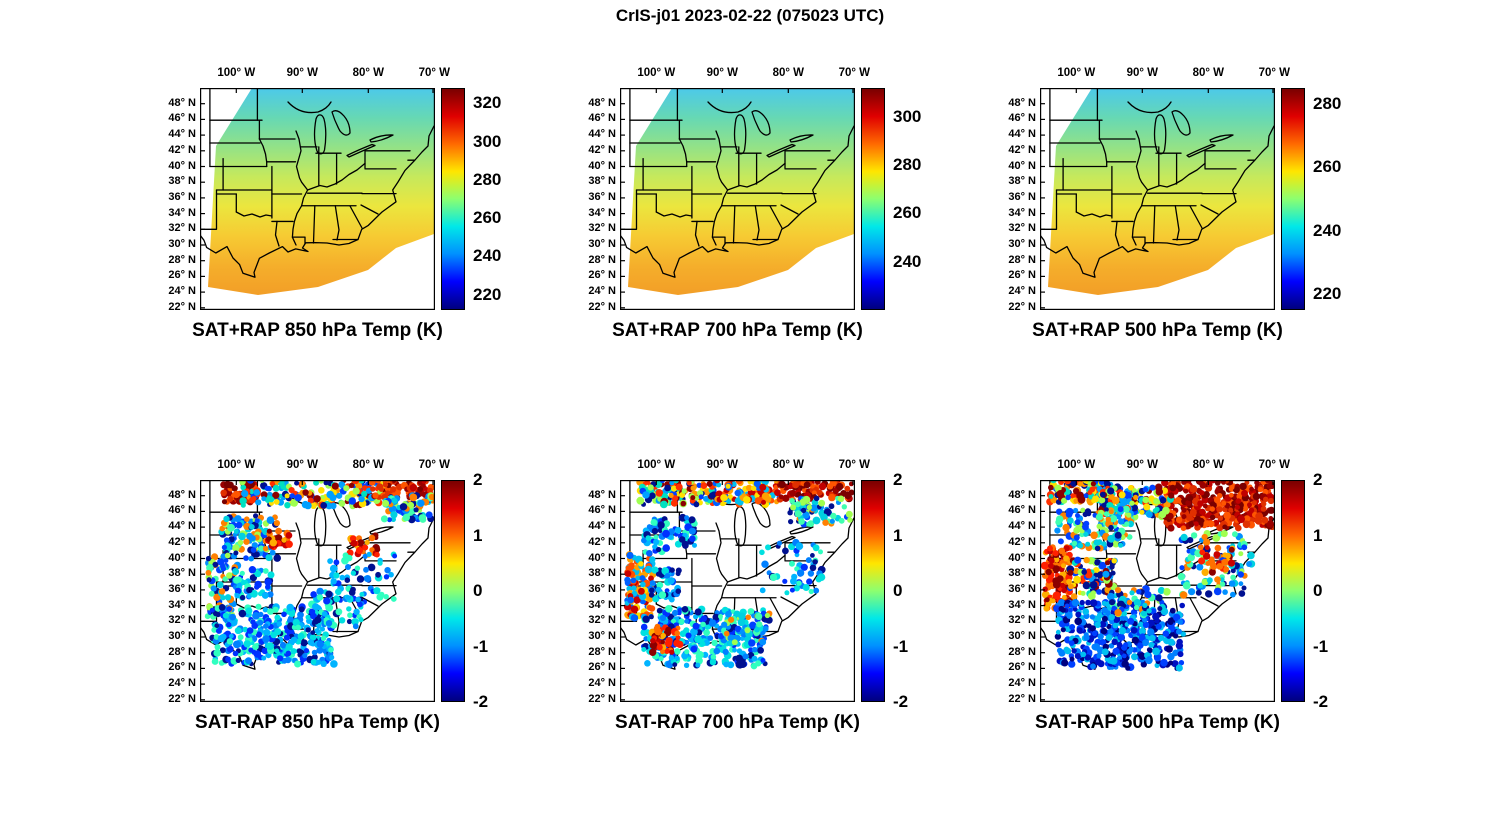  I want to click on colorbar-tick-label: 2, so click(898, 479).